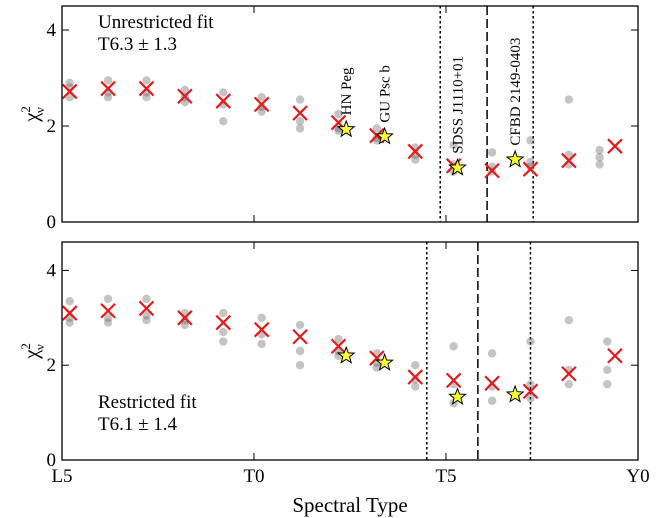  I want to click on annotation: T6.1 ± 1.4, so click(138, 424).